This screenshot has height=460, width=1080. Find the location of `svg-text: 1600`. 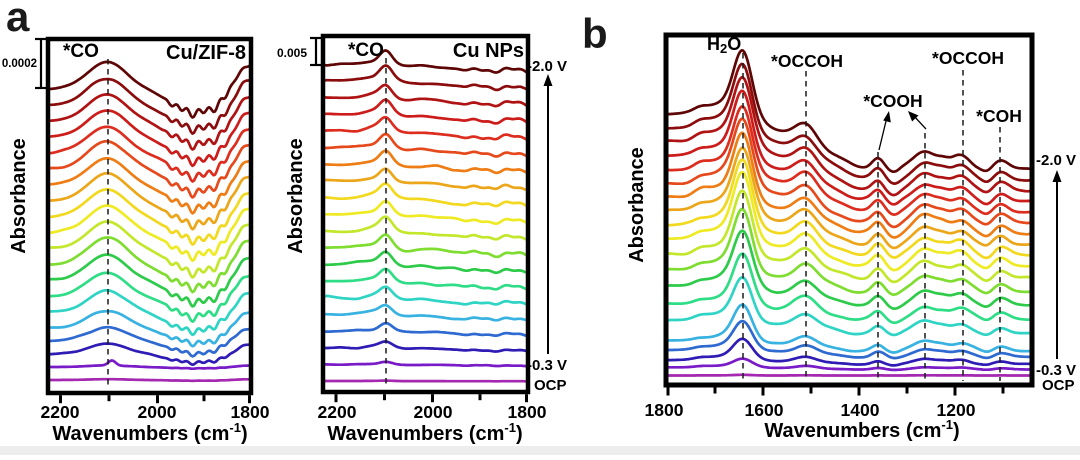

svg-text: 1600 is located at coordinates (764, 410).